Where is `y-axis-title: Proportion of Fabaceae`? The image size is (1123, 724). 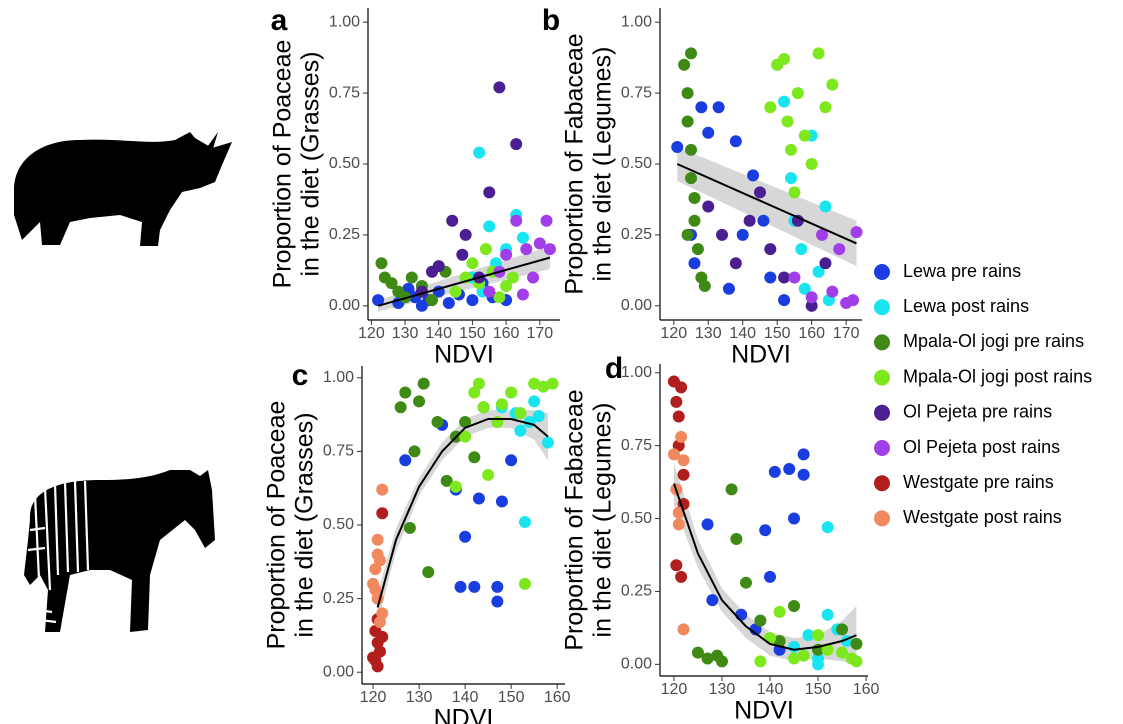
y-axis-title: Proportion of Fabaceae is located at coordinates (575, 519).